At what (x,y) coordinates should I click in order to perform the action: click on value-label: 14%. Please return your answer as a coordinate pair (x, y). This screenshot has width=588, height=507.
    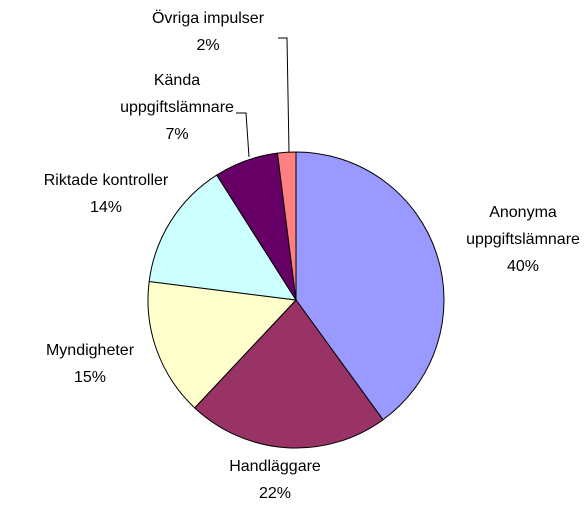
    Looking at the image, I should click on (106, 207).